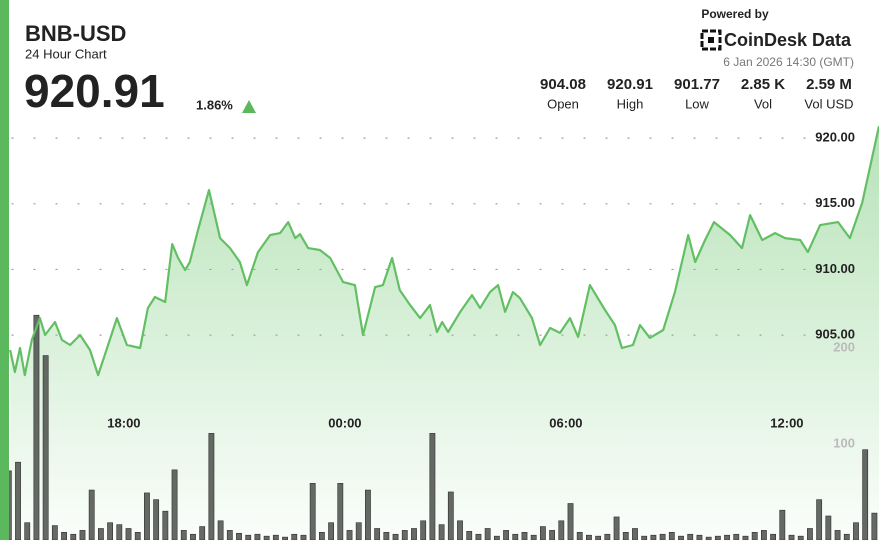 The image size is (879, 540). What do you see at coordinates (735, 14) in the screenshot?
I see `powered-by: Powered by` at bounding box center [735, 14].